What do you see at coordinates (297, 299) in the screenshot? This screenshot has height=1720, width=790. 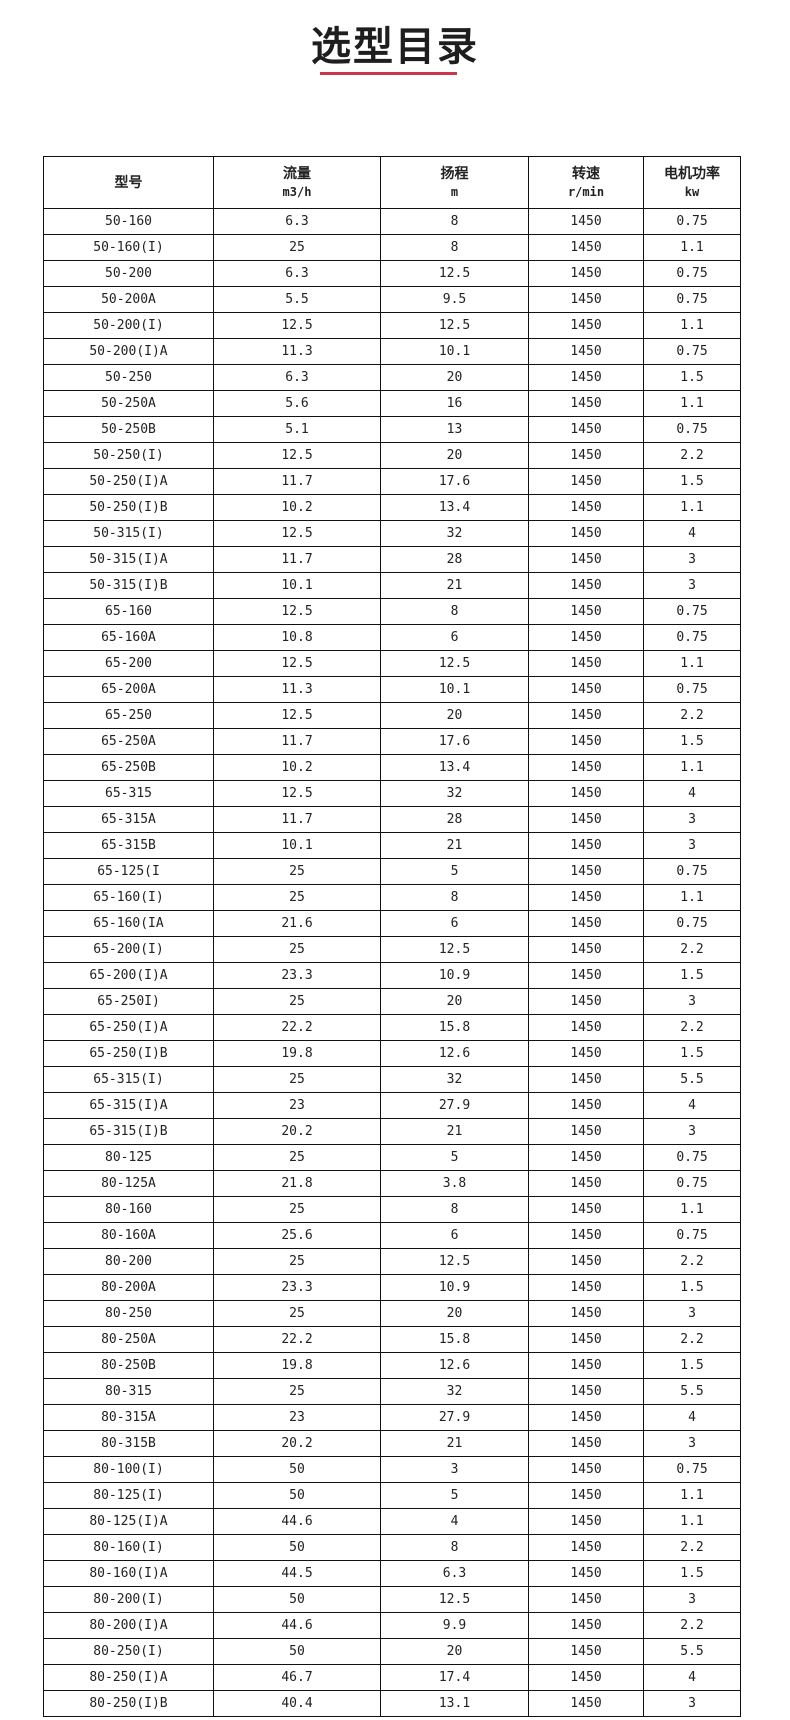 I see `cell-flow: 5.5` at bounding box center [297, 299].